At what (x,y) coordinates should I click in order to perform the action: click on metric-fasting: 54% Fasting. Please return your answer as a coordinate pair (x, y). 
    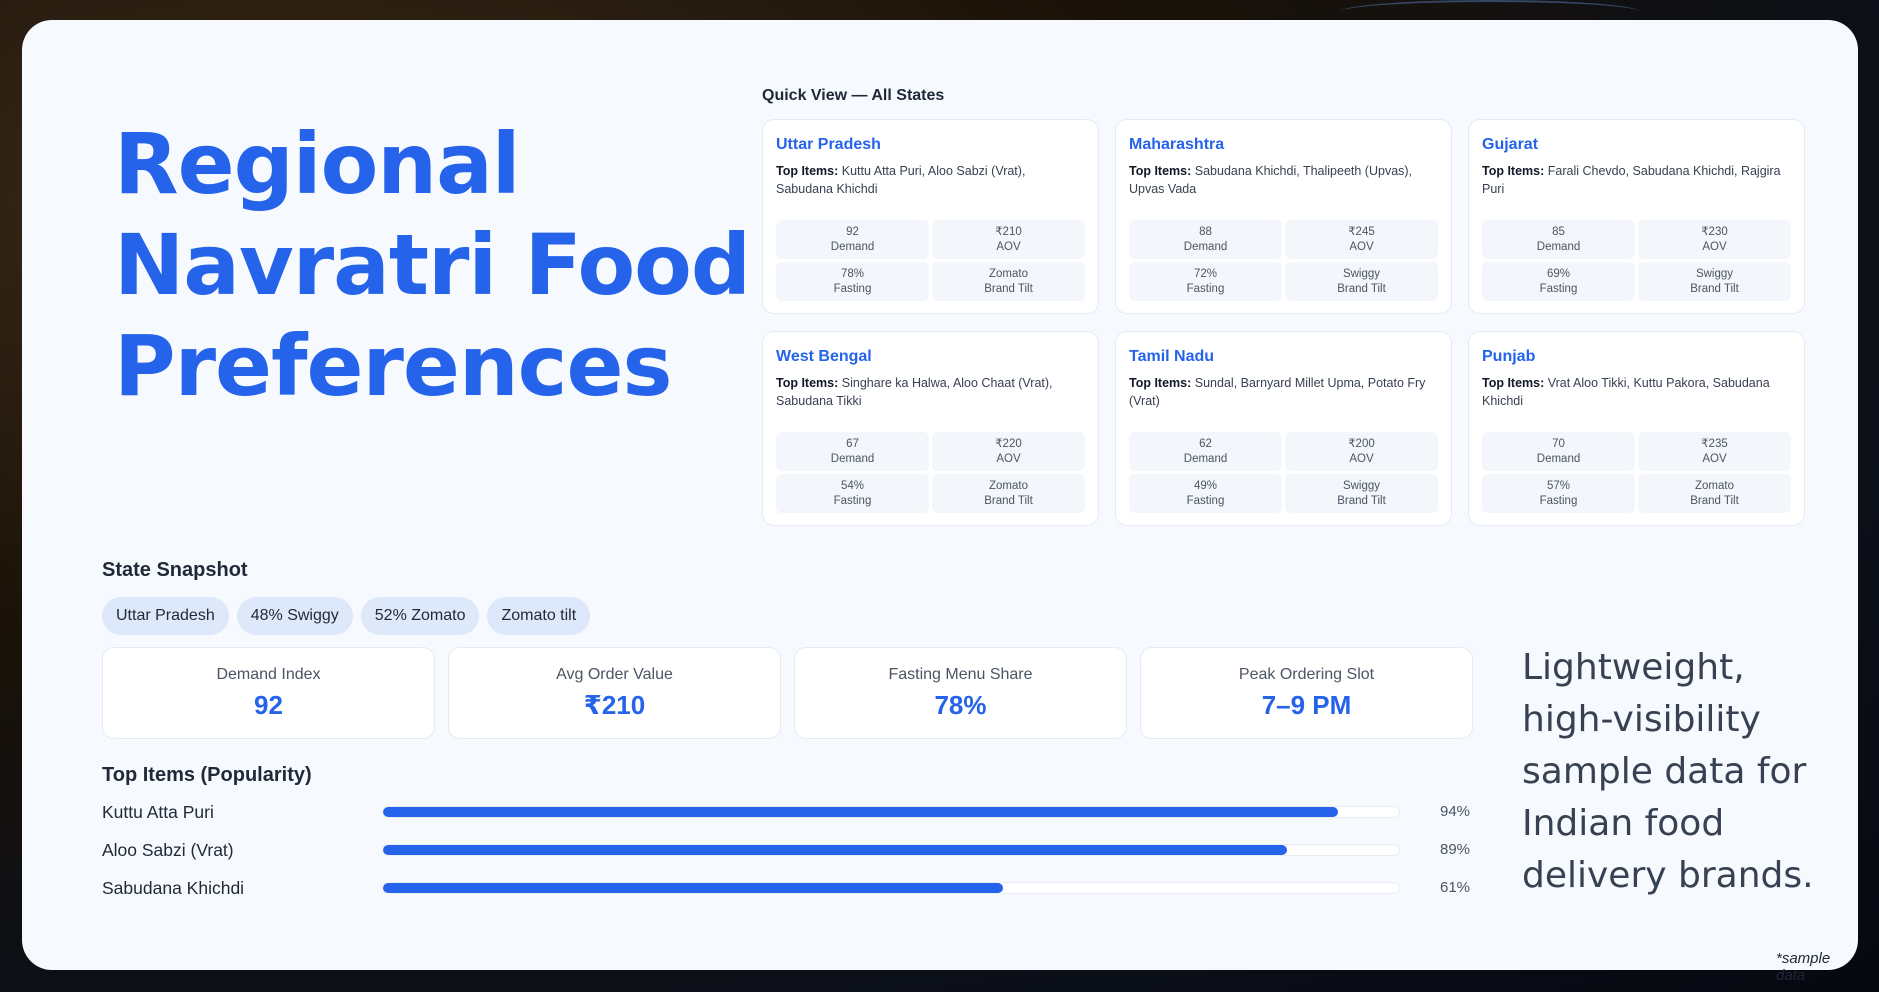
    Looking at the image, I should click on (852, 493).